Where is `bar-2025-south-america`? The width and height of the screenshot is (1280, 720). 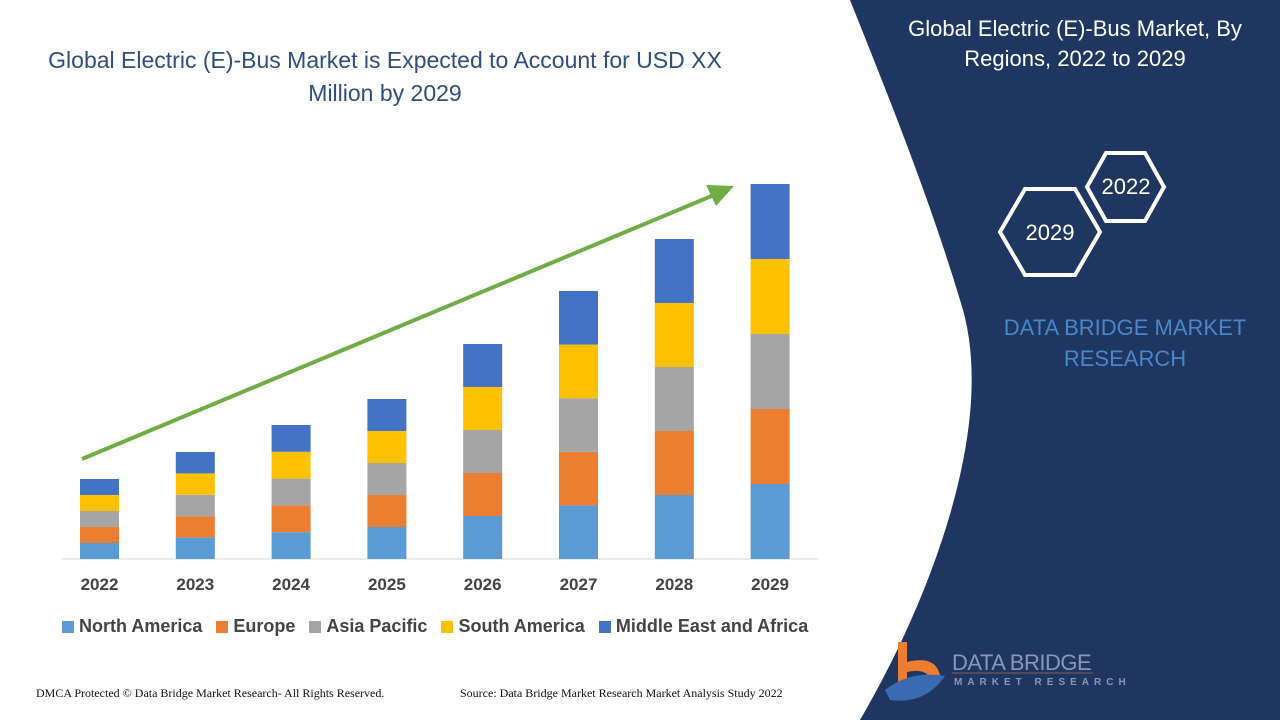
bar-2025-south-america is located at coordinates (387, 447).